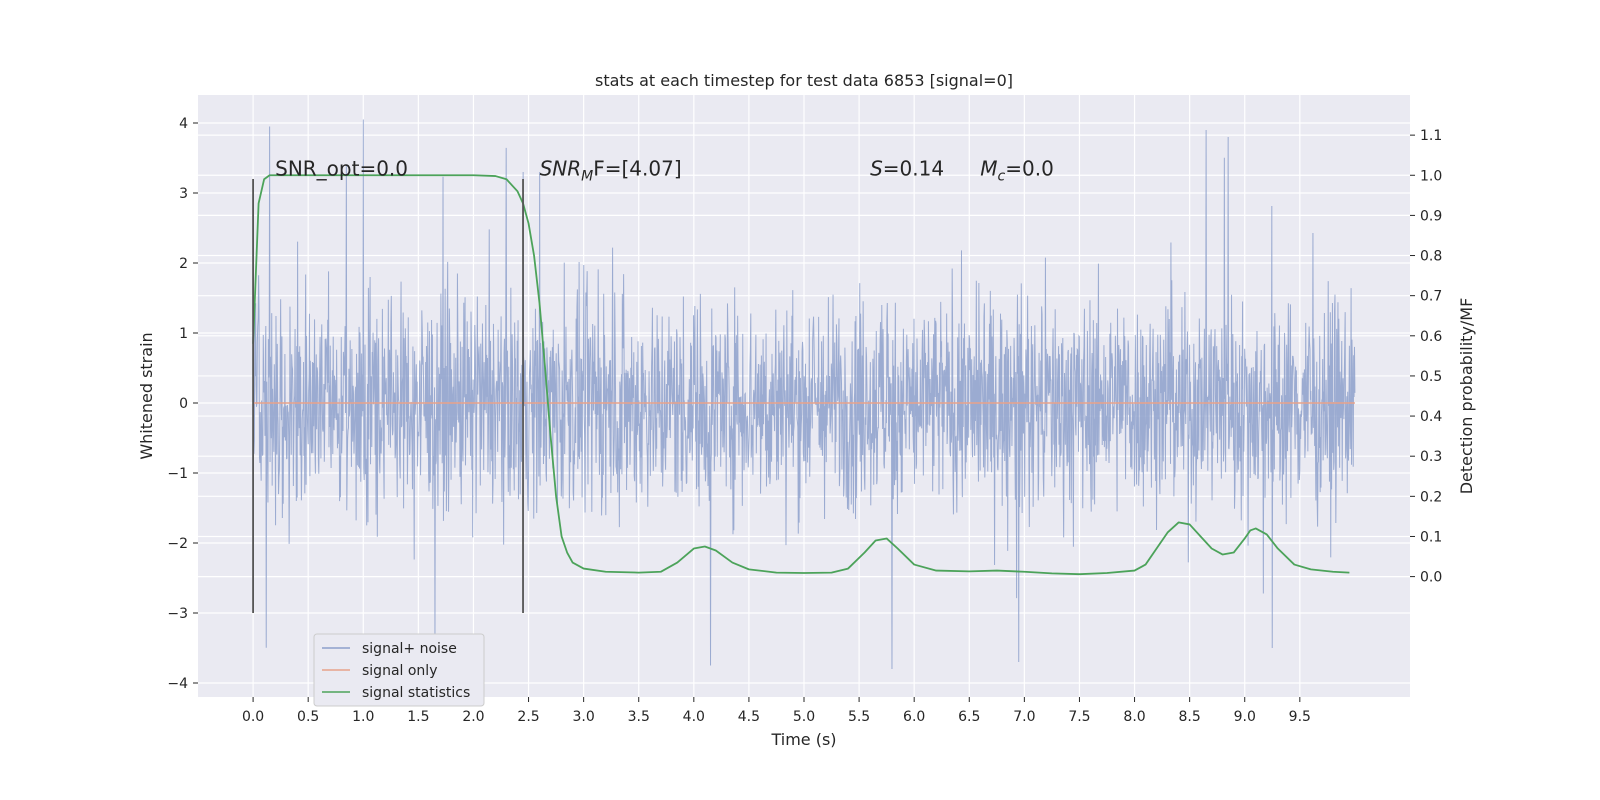 The height and width of the screenshot is (800, 1600). I want to click on x-tick-label: 5.5, so click(859, 717).